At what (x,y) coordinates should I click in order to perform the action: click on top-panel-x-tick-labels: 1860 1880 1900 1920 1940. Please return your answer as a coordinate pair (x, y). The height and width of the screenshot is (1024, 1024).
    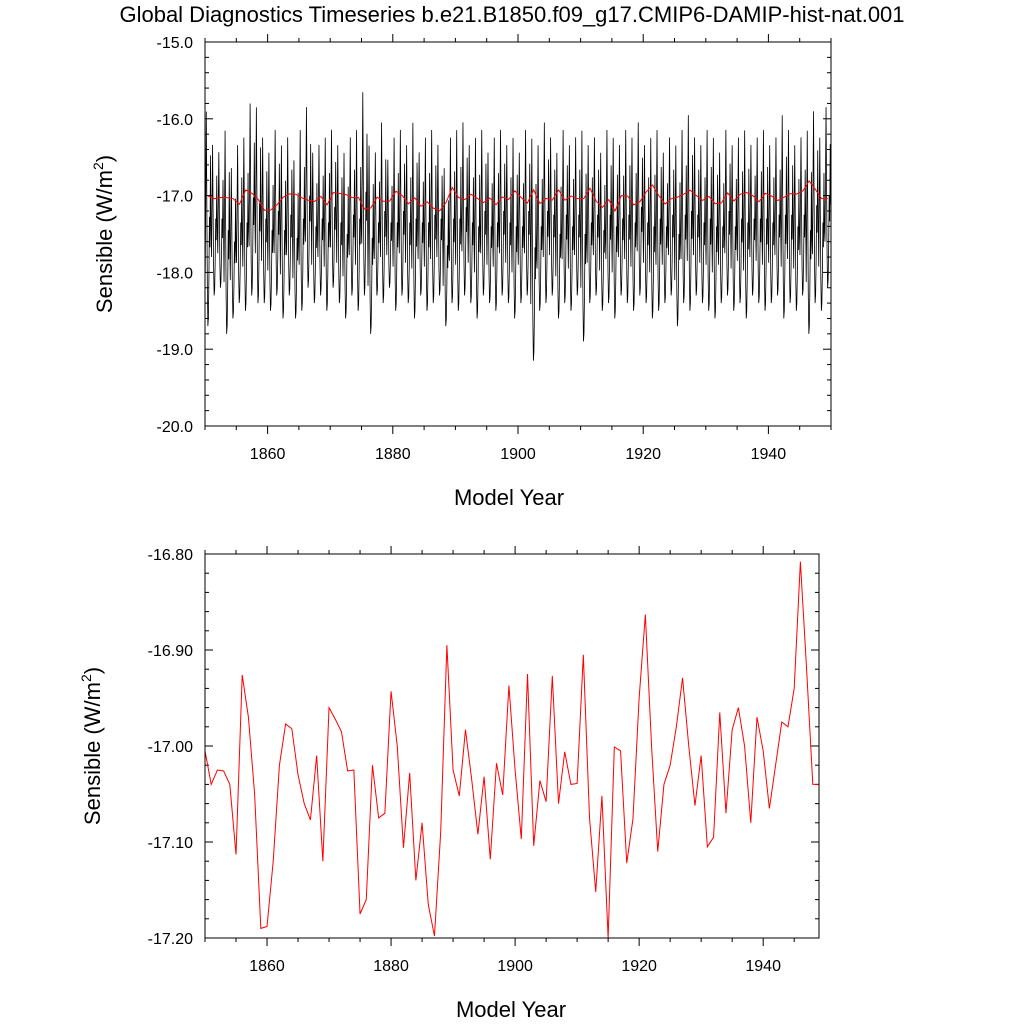
    Looking at the image, I should click on (518, 454).